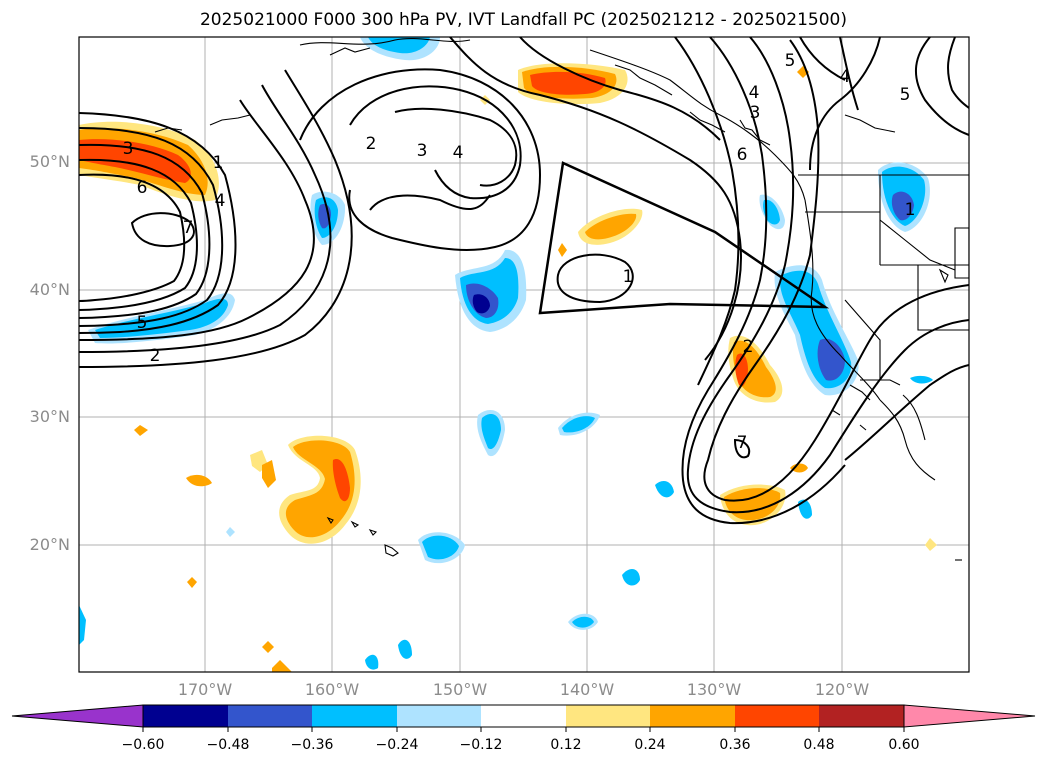 This screenshot has width=1047, height=765. What do you see at coordinates (397, 745) in the screenshot?
I see `colorbar-tick-label: −0.24` at bounding box center [397, 745].